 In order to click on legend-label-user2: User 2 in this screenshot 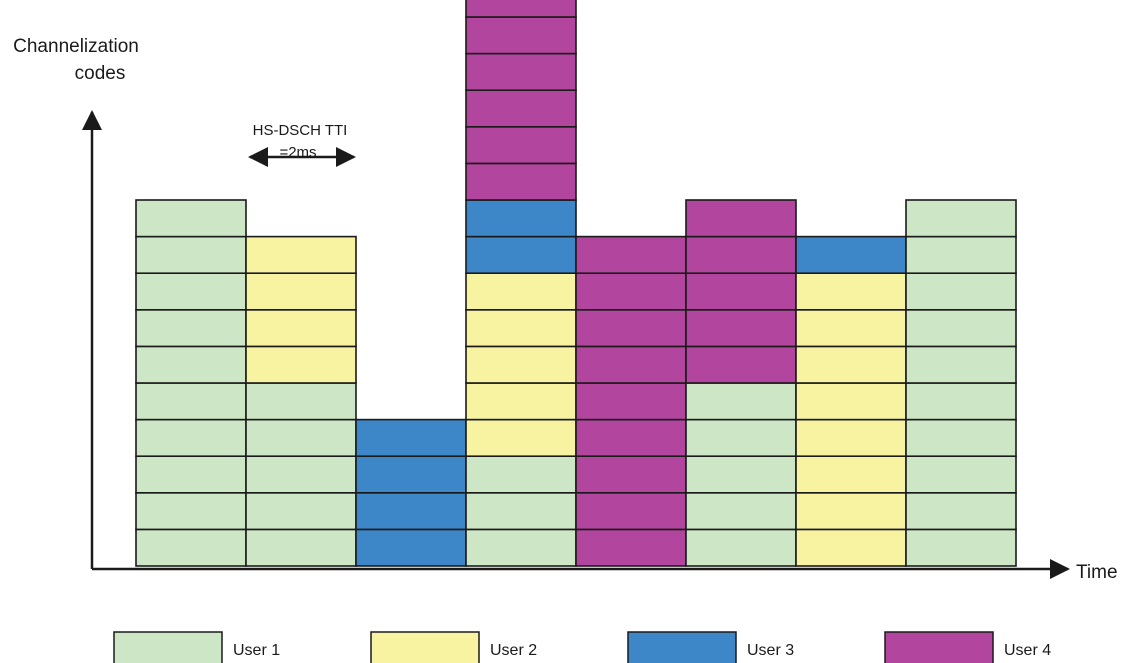, I will do `click(513, 650)`.